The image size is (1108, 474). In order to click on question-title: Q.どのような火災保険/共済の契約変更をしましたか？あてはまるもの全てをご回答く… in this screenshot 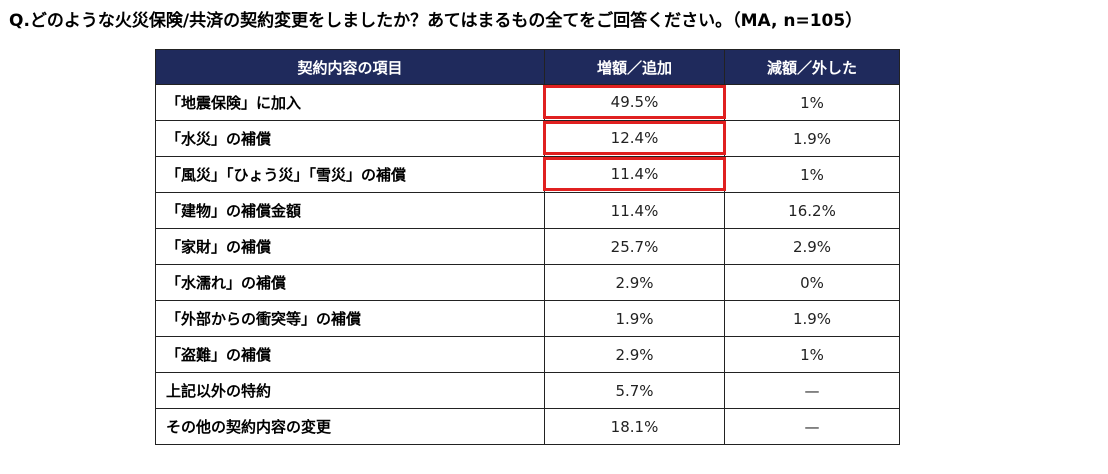, I will do `click(436, 21)`.